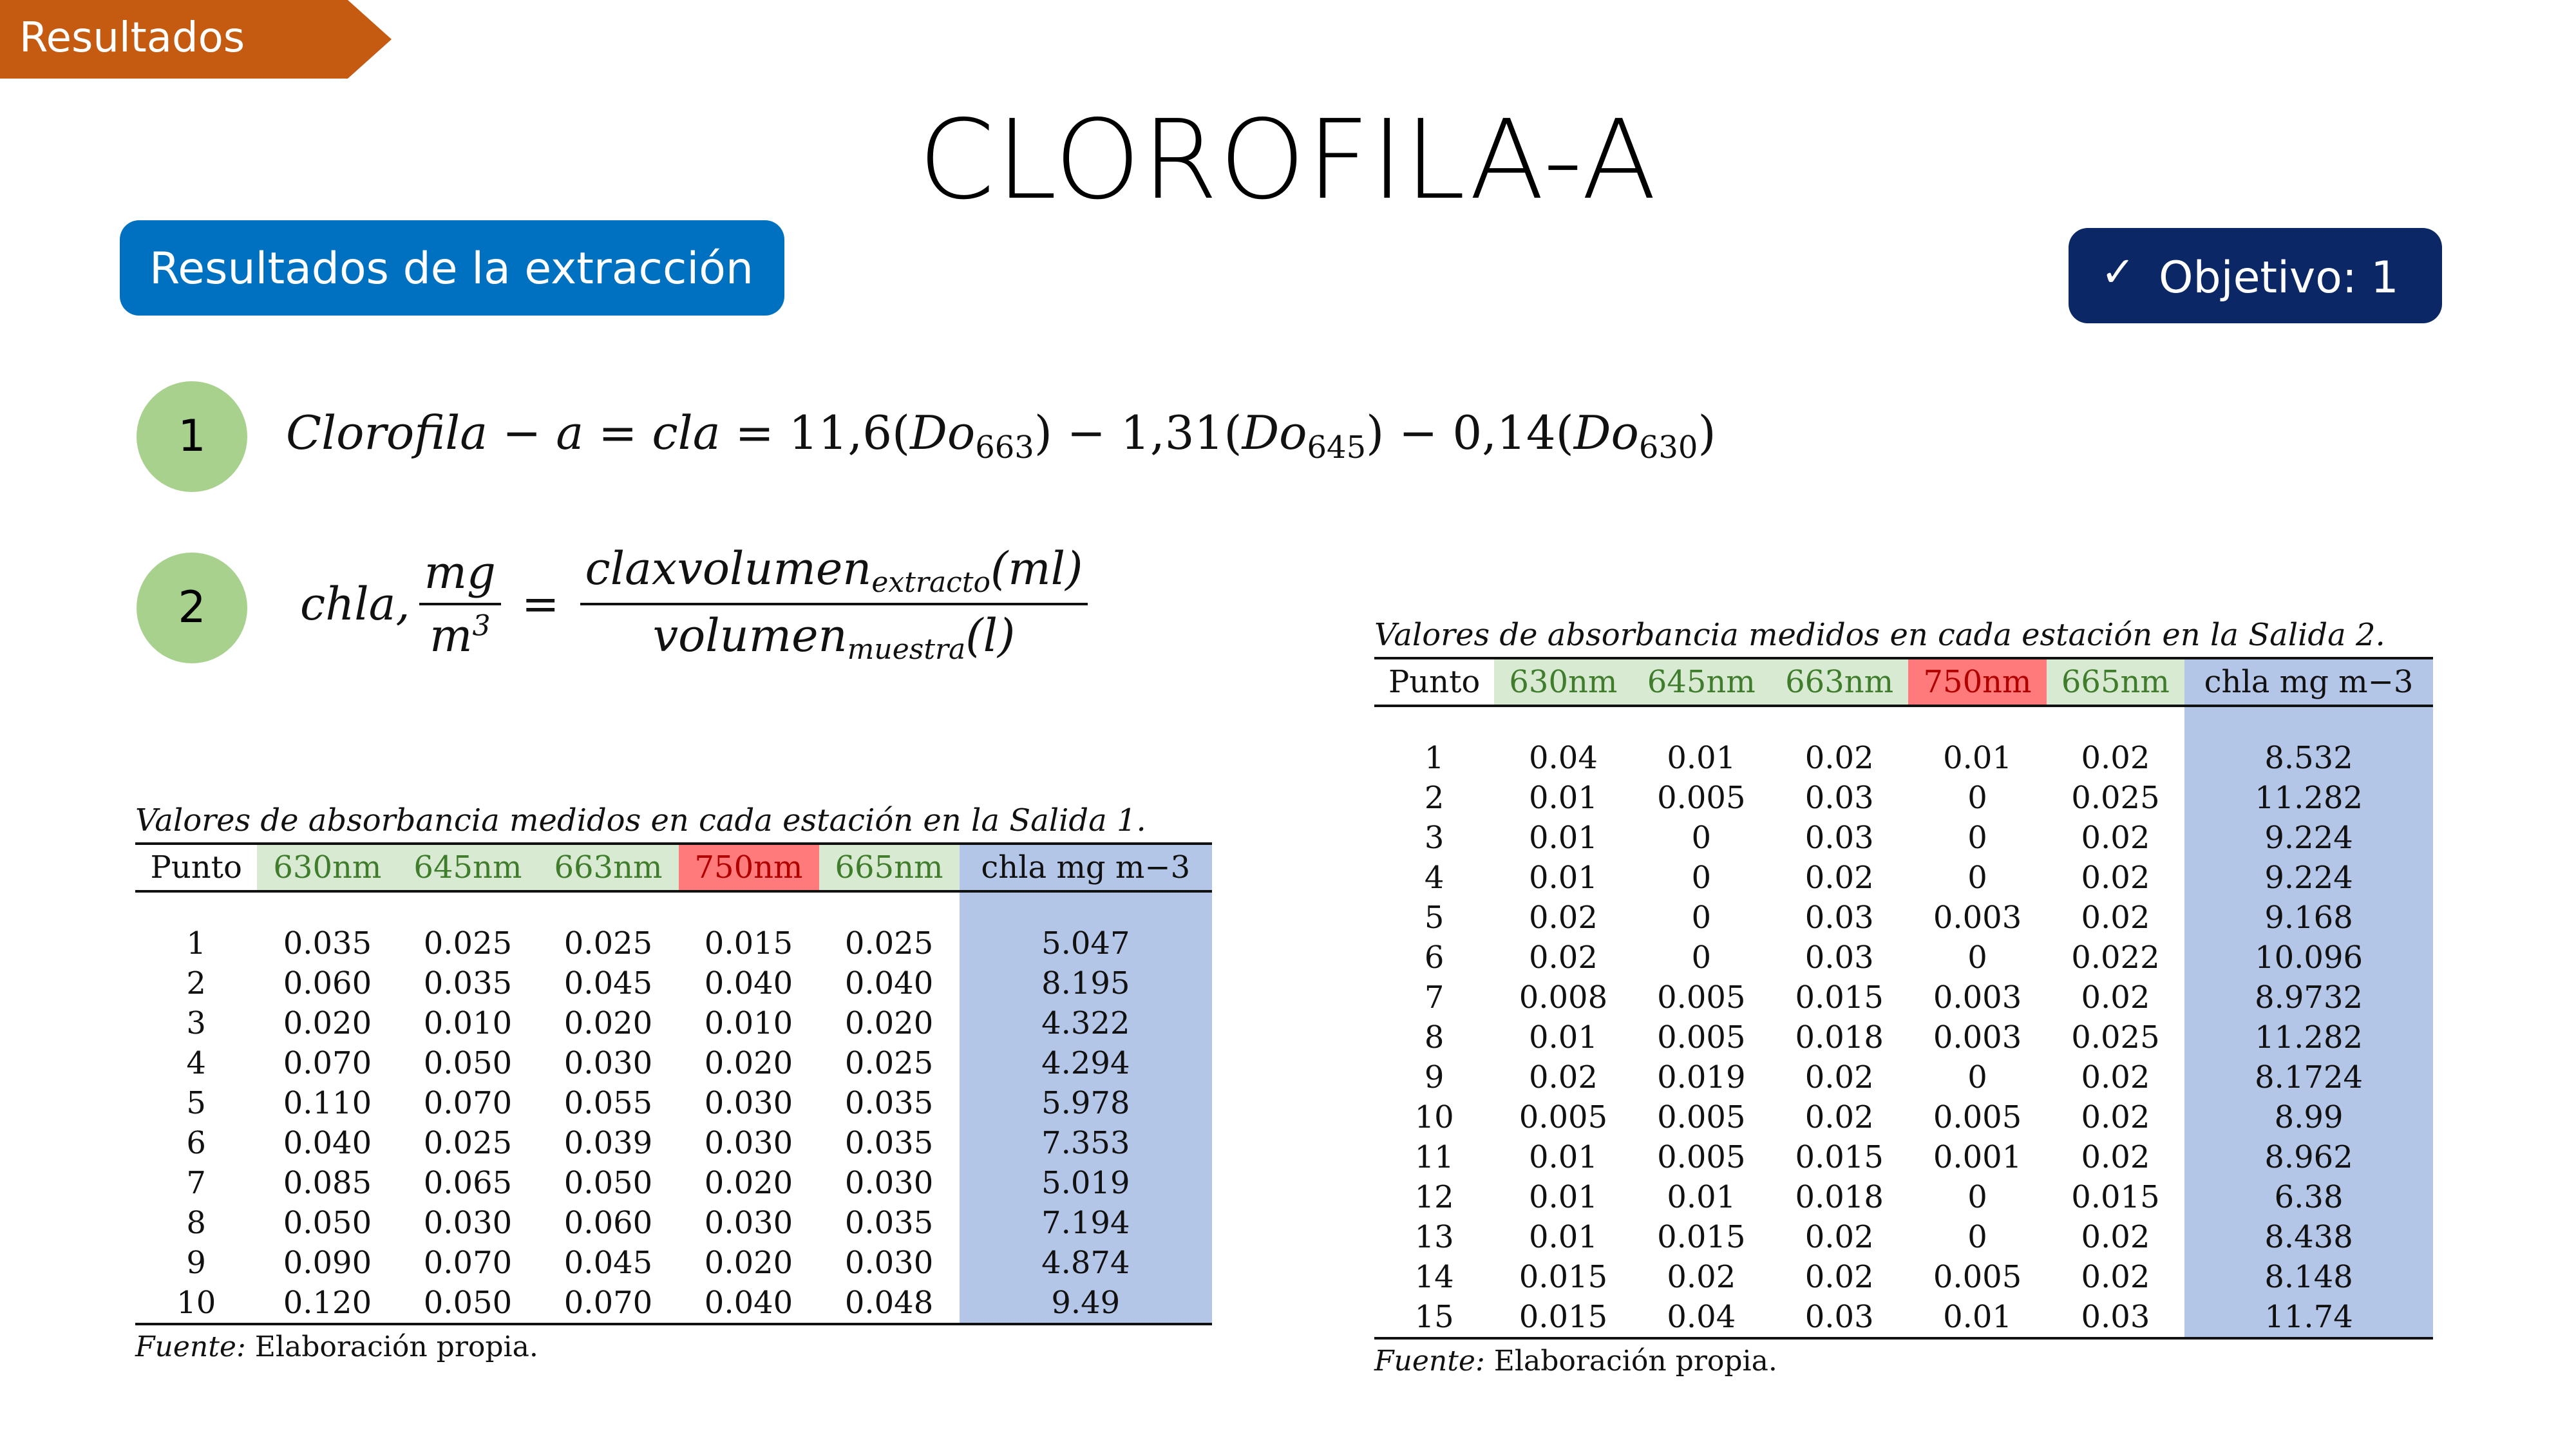  Describe the element at coordinates (196, 1223) in the screenshot. I see `table-cell: 8` at that location.